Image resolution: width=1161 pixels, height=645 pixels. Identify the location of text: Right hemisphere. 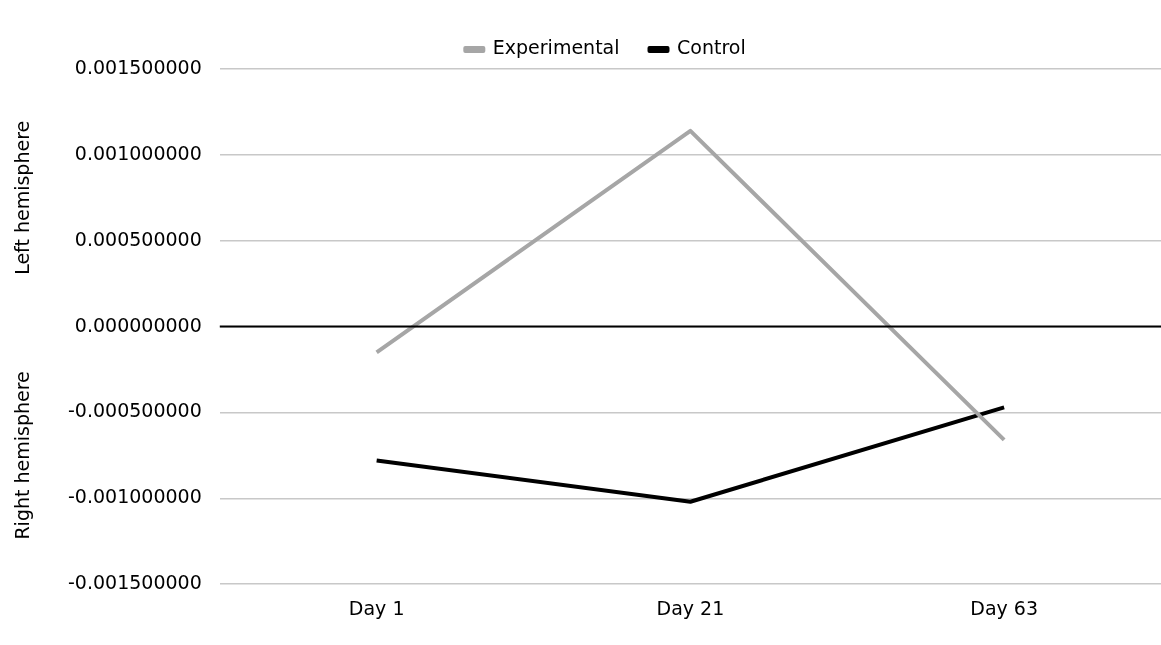
(21, 455).